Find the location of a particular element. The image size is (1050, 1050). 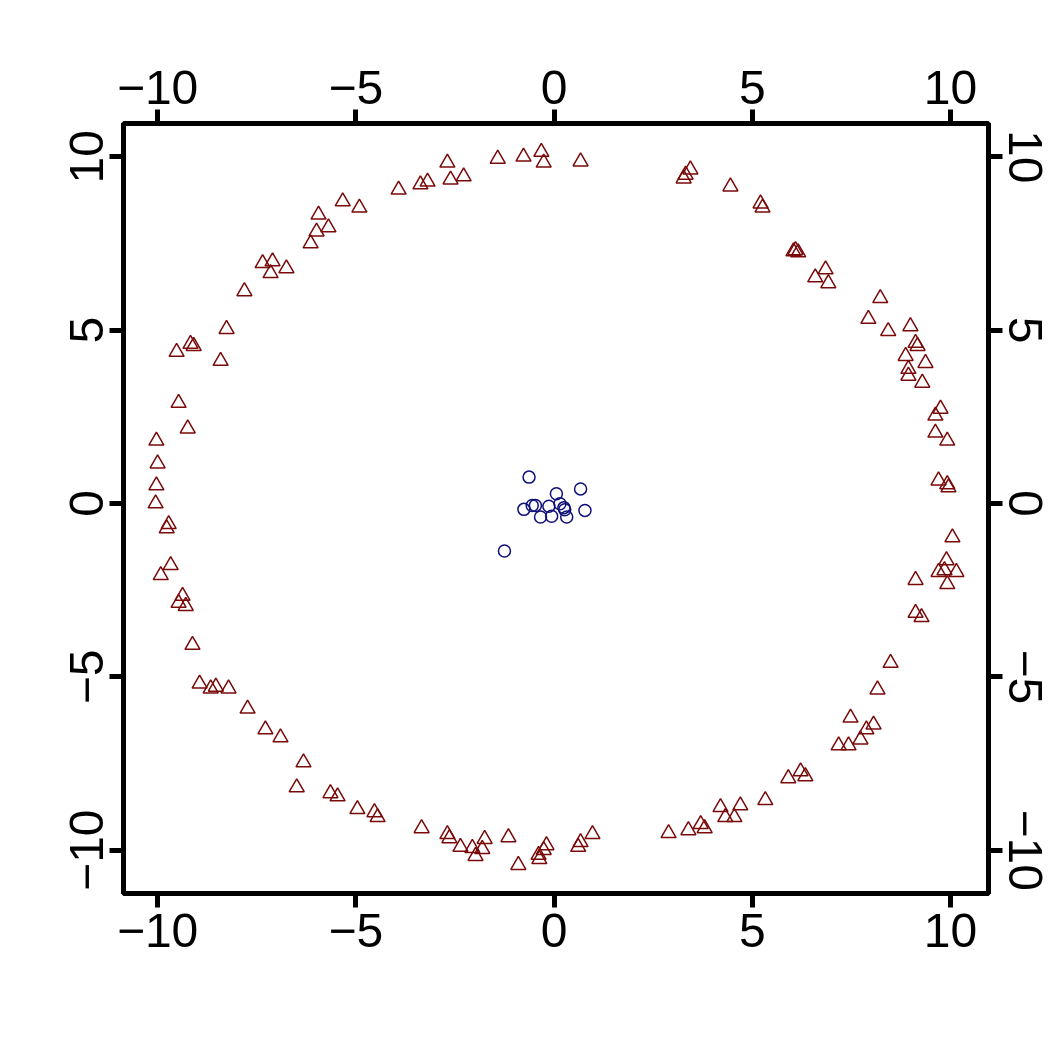

y2-tick-label: −10 is located at coordinates (1024, 850).